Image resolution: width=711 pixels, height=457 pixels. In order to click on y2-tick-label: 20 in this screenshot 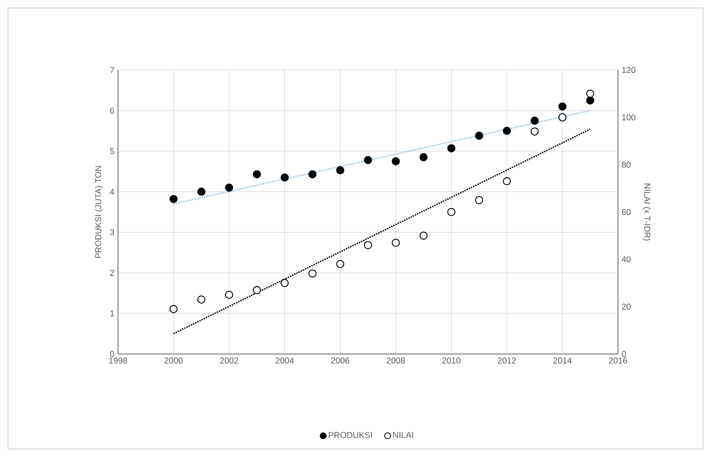, I will do `click(626, 307)`.